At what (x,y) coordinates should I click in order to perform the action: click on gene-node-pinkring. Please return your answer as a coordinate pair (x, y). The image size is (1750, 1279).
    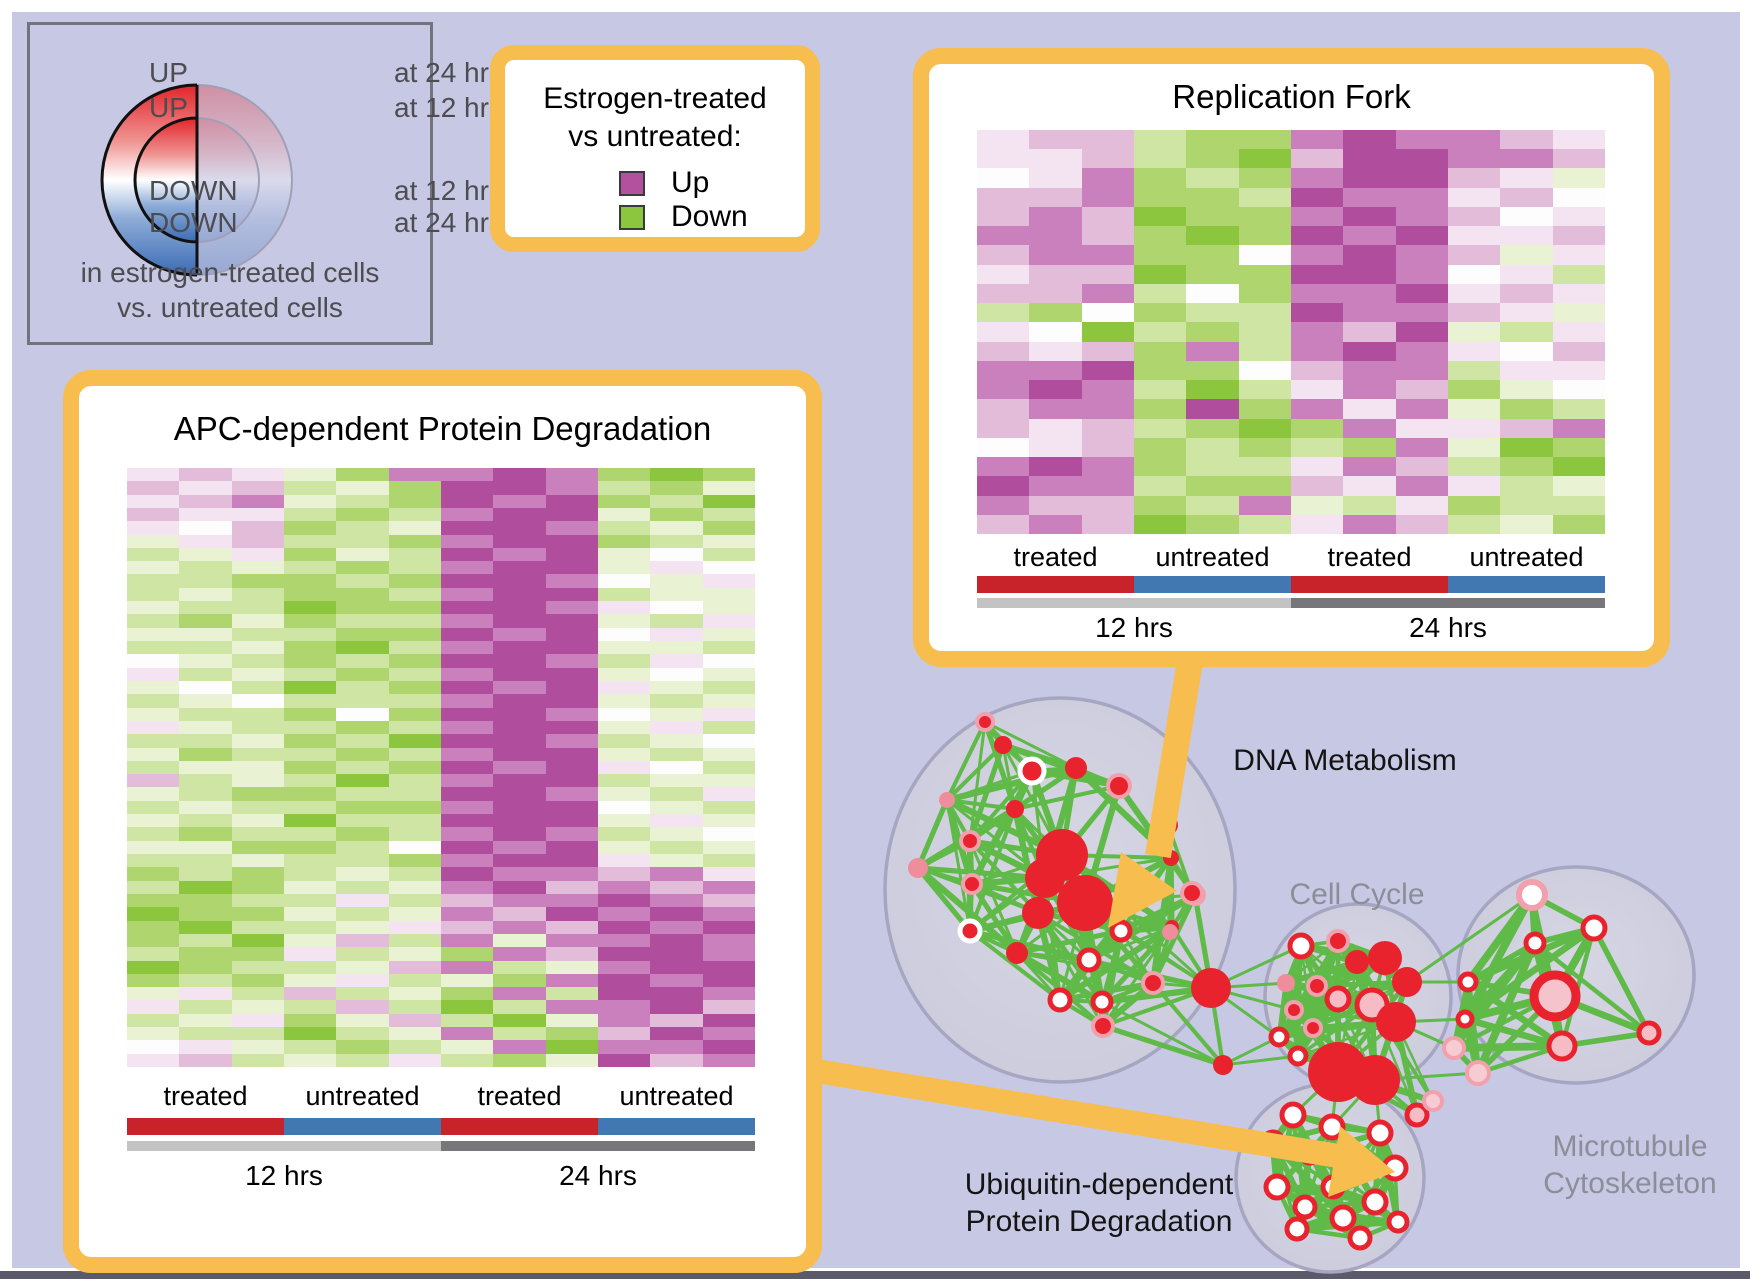
    Looking at the image, I should click on (1532, 895).